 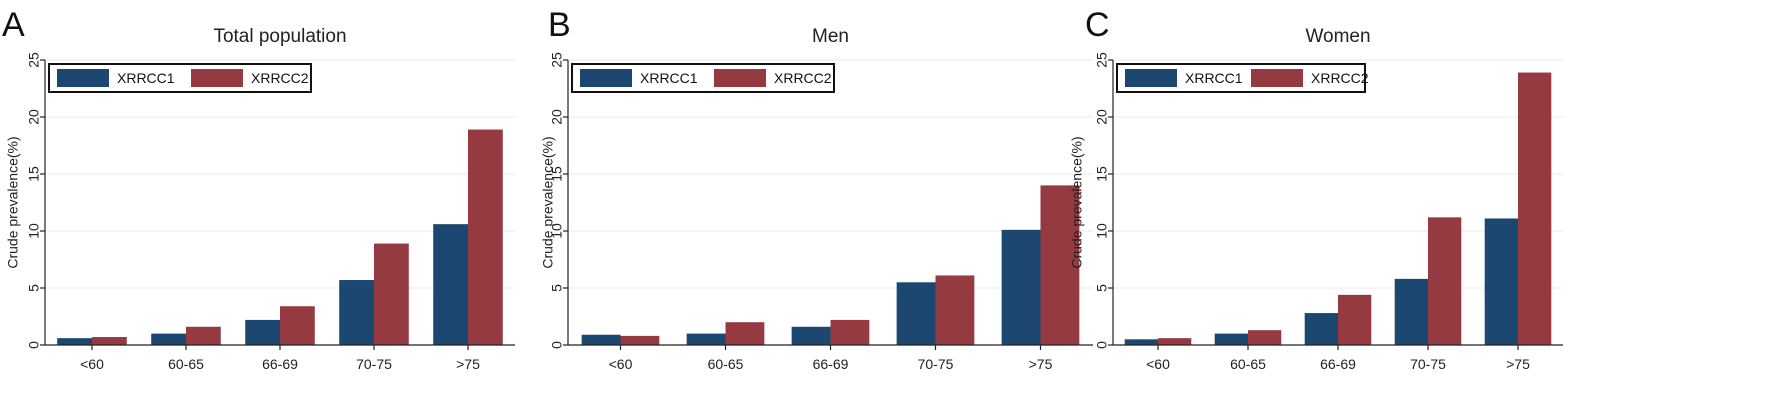 What do you see at coordinates (1097, 25) in the screenshot?
I see `panel-letter: C` at bounding box center [1097, 25].